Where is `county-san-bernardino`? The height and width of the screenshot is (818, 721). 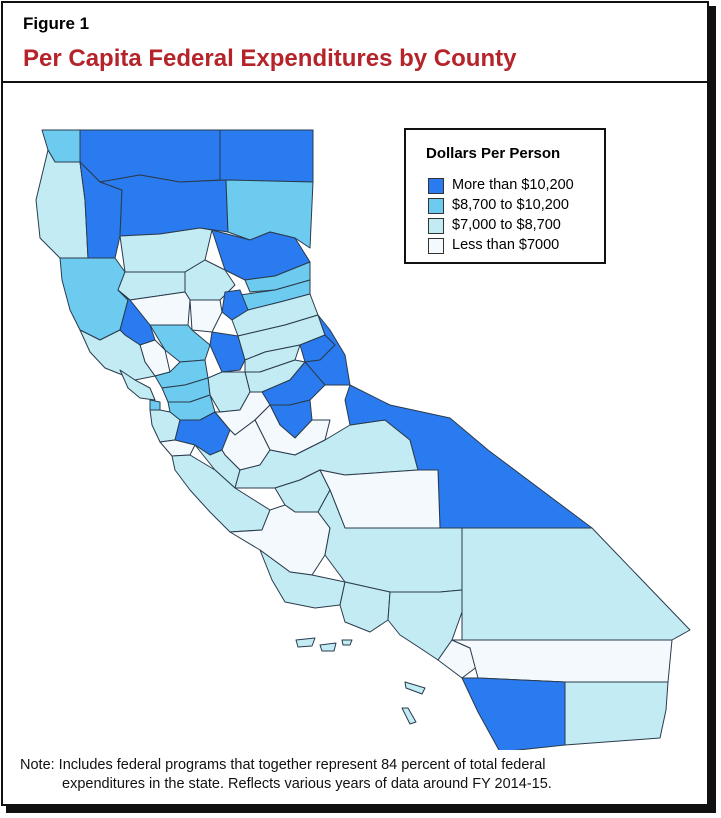 county-san-bernardino is located at coordinates (565, 584).